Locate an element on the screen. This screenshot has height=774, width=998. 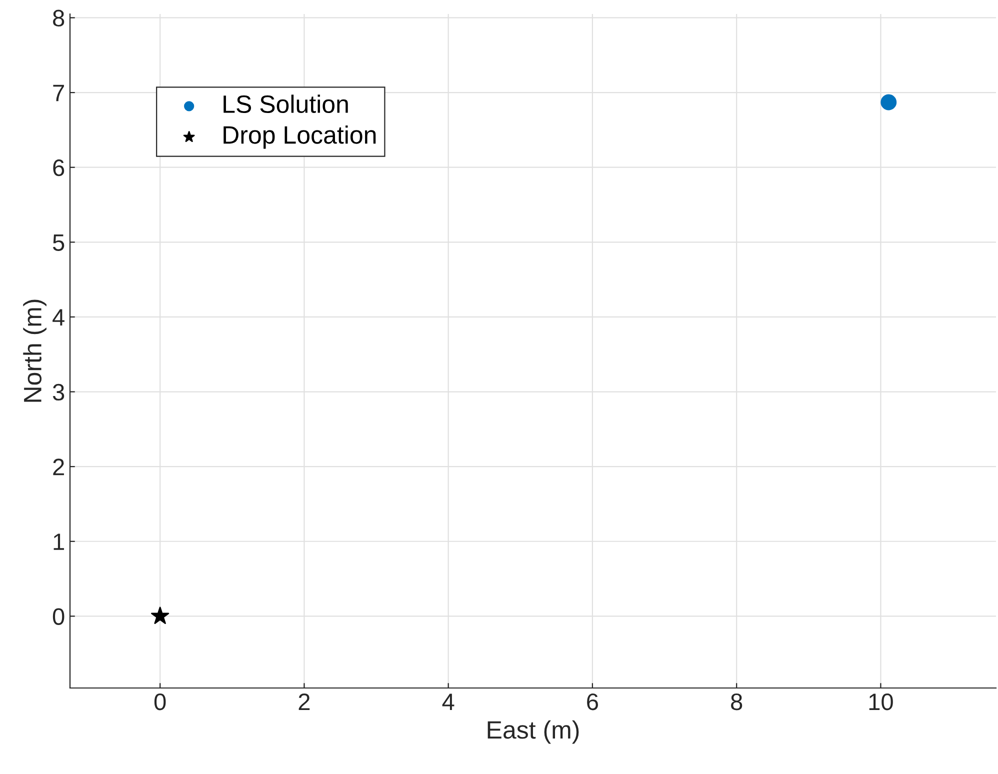
y-tick-label: 5 is located at coordinates (58, 242).